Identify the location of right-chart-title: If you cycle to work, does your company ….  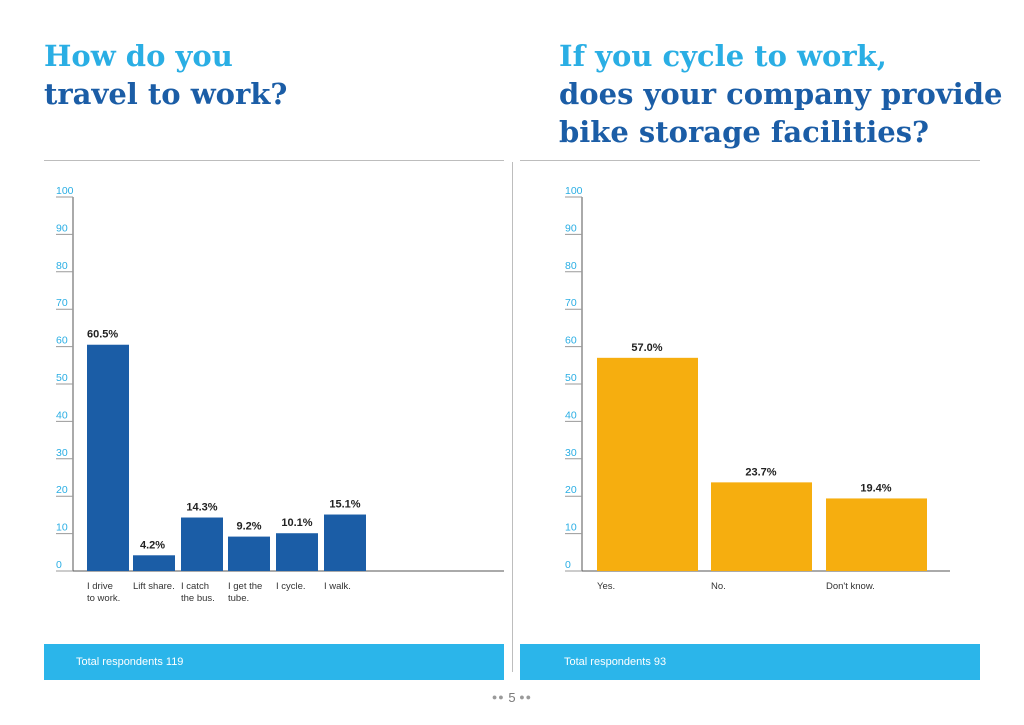
(780, 94).